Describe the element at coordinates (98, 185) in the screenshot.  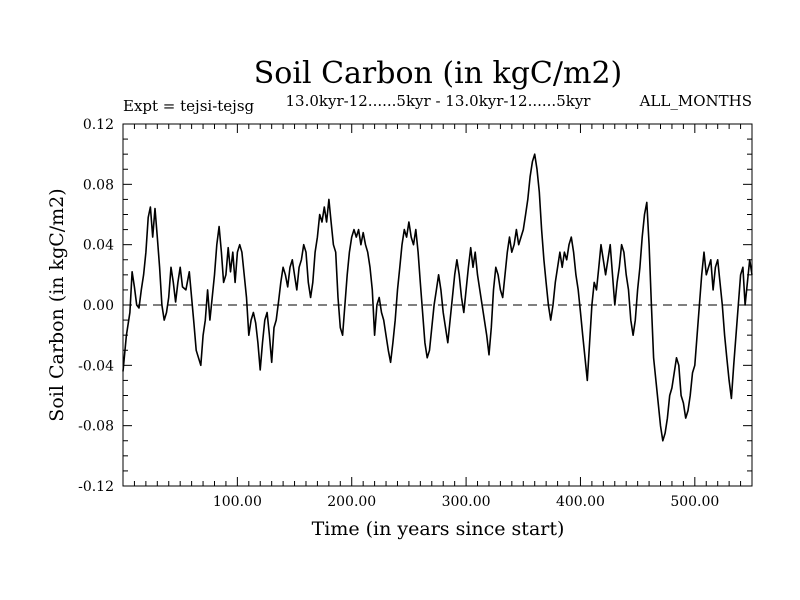
I see `y-tick-label: 0.08` at that location.